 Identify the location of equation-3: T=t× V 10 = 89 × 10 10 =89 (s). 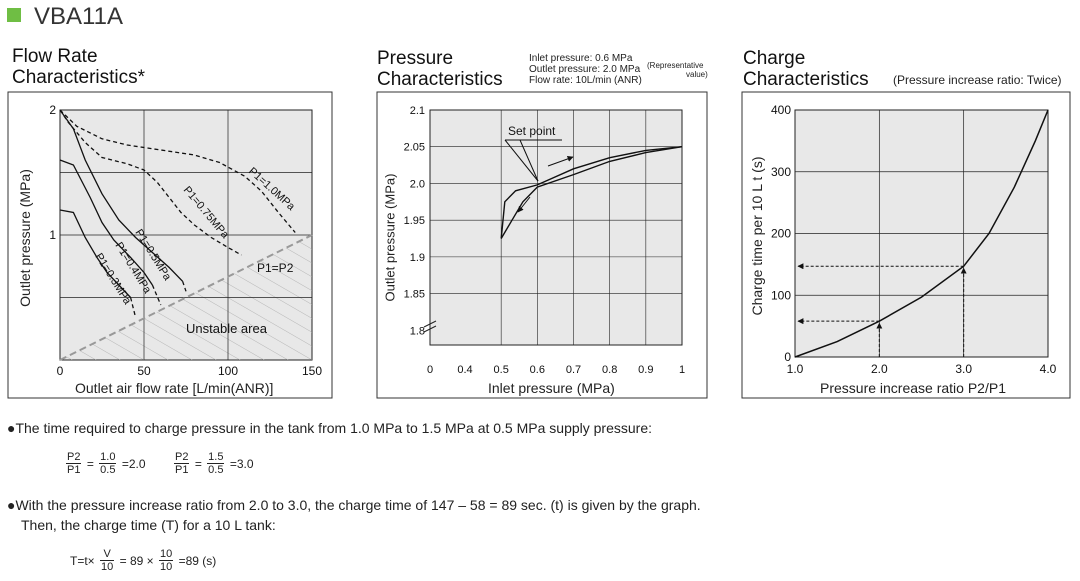
(143, 560).